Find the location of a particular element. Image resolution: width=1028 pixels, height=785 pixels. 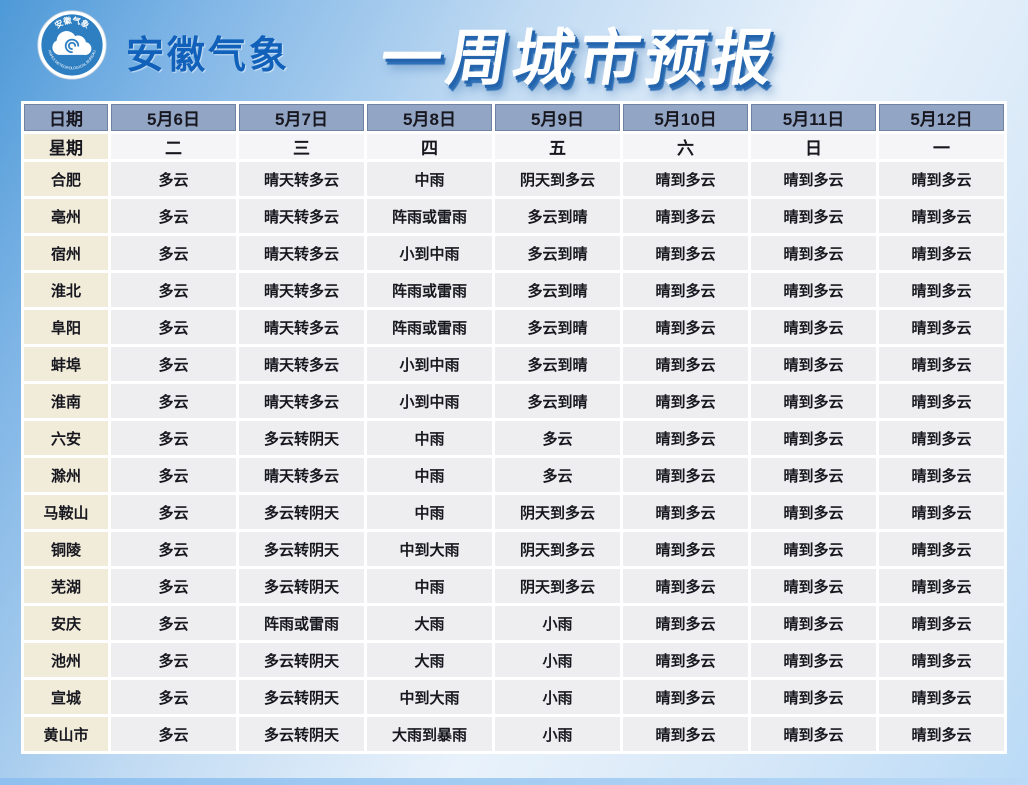

table-head: 日期 5月6日 5月7日 5月8日 5月9日 5月10日 5月11日 5月12日 is located at coordinates (514, 117).